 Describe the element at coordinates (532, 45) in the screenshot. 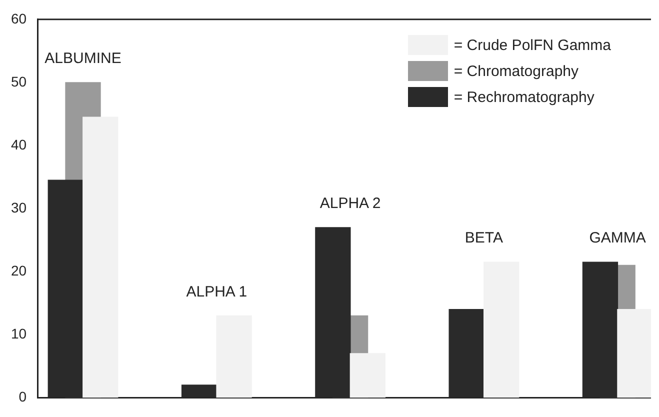

I see `legend-label: = Crude PolFN Gamma` at that location.